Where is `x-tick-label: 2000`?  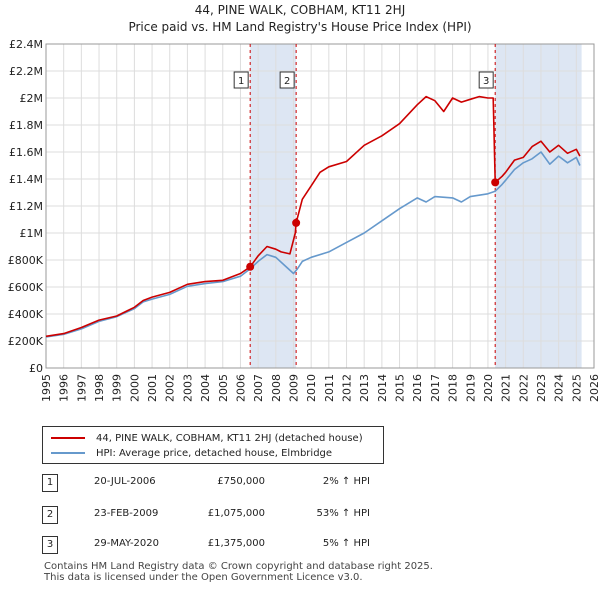 x-tick-label: 2000 is located at coordinates (134, 388).